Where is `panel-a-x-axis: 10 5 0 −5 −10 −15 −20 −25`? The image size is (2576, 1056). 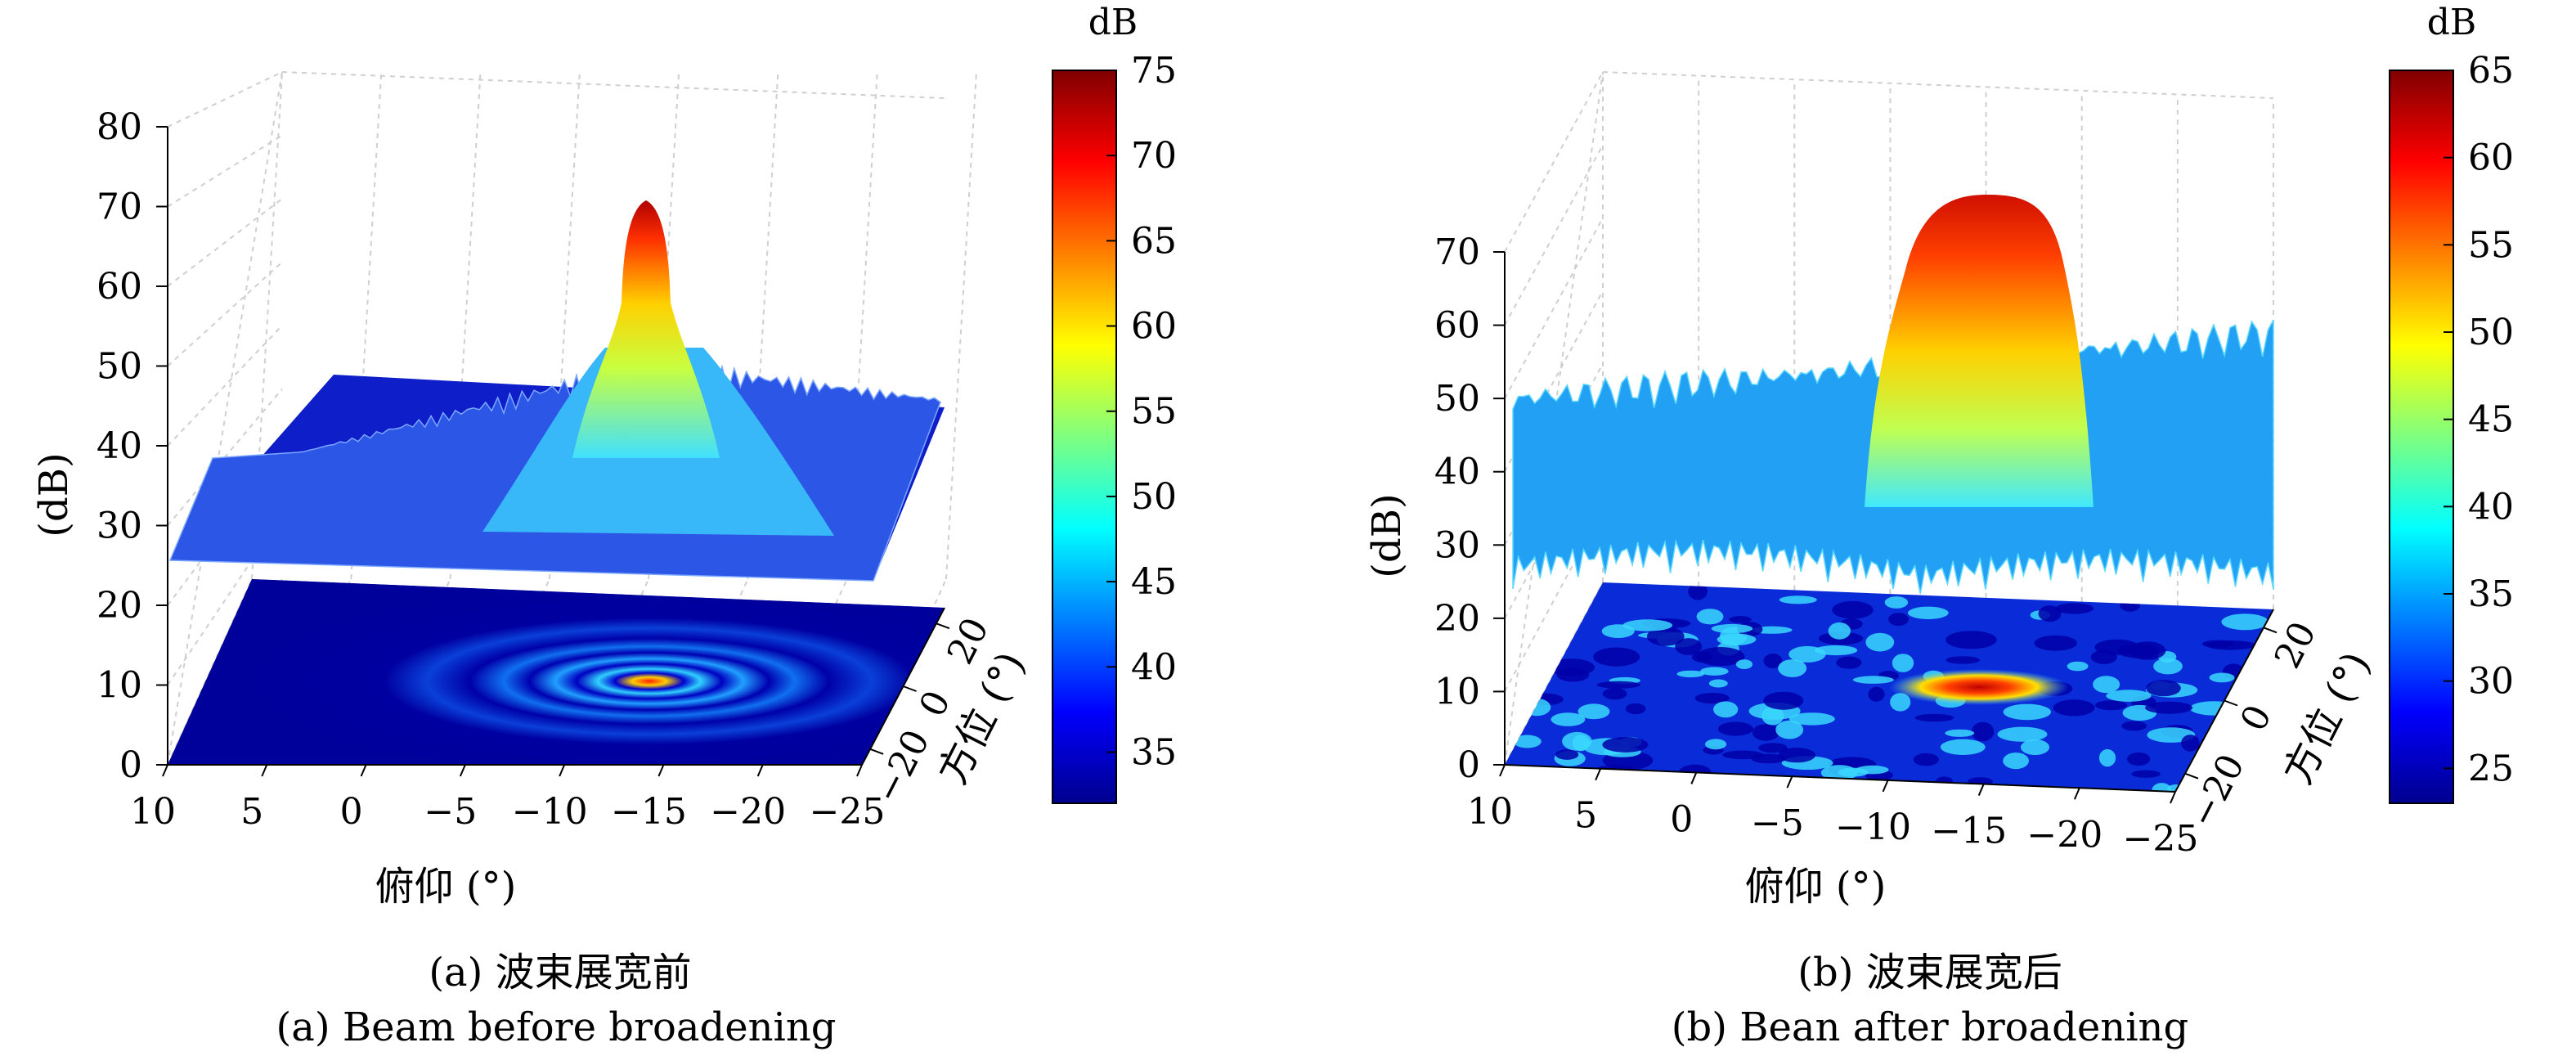
panel-a-x-axis: 10 5 0 −5 −10 −15 −20 −25 is located at coordinates (507, 798).